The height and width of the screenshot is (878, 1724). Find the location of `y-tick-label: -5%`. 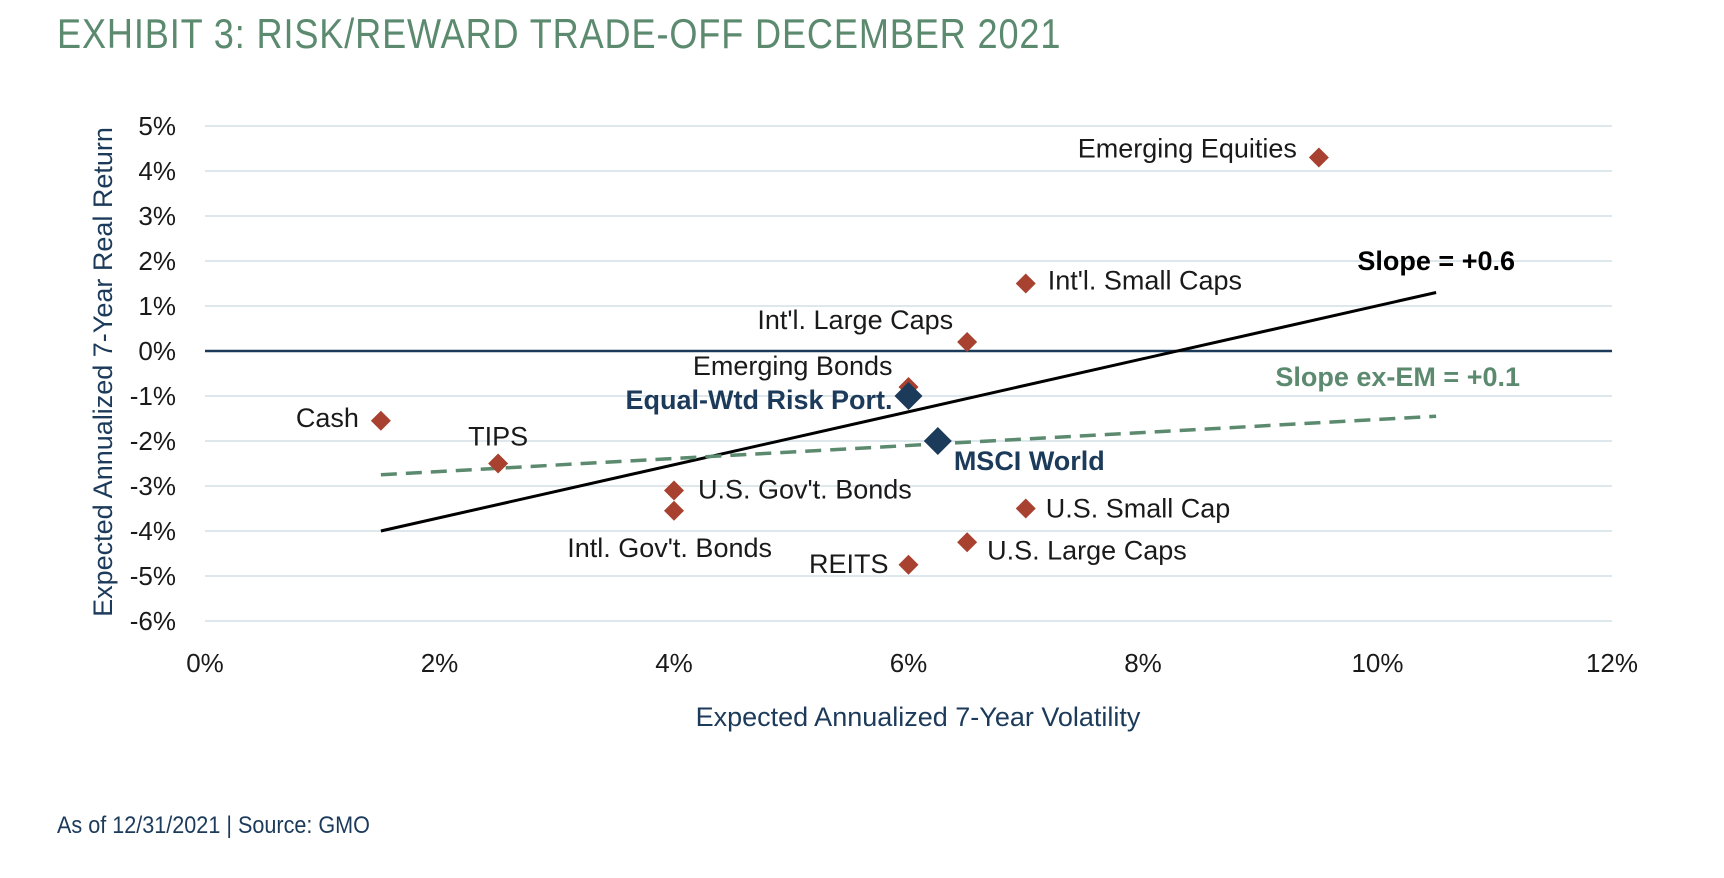

y-tick-label: -5% is located at coordinates (153, 576).